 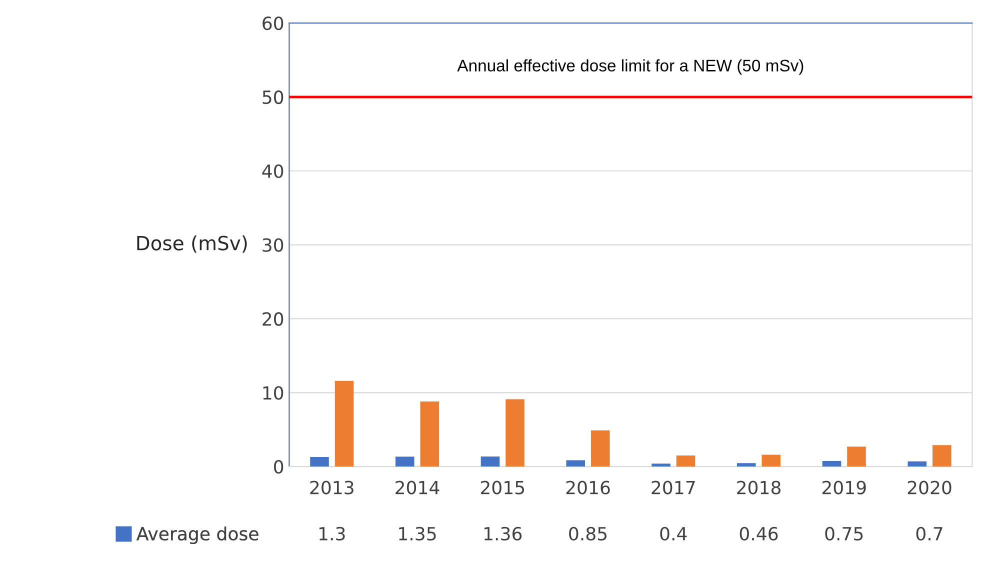 What do you see at coordinates (332, 487) in the screenshot?
I see `x-tick-label: 2013` at bounding box center [332, 487].